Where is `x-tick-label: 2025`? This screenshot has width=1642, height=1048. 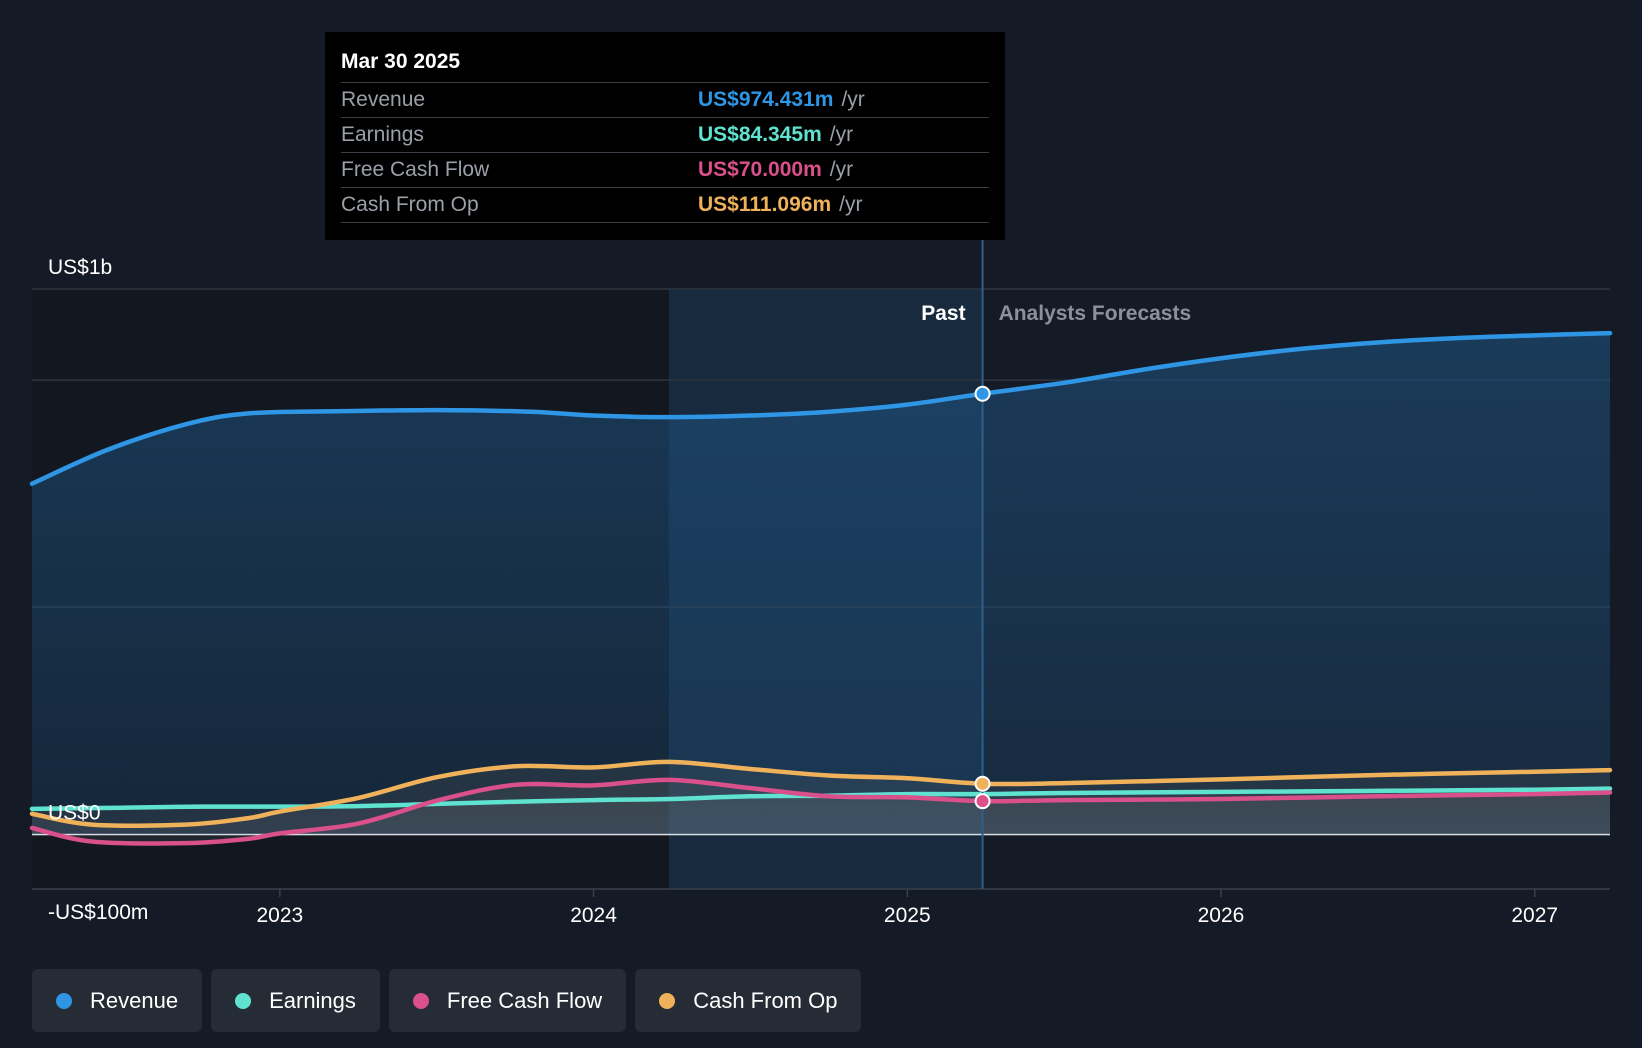 x-tick-label: 2025 is located at coordinates (907, 915).